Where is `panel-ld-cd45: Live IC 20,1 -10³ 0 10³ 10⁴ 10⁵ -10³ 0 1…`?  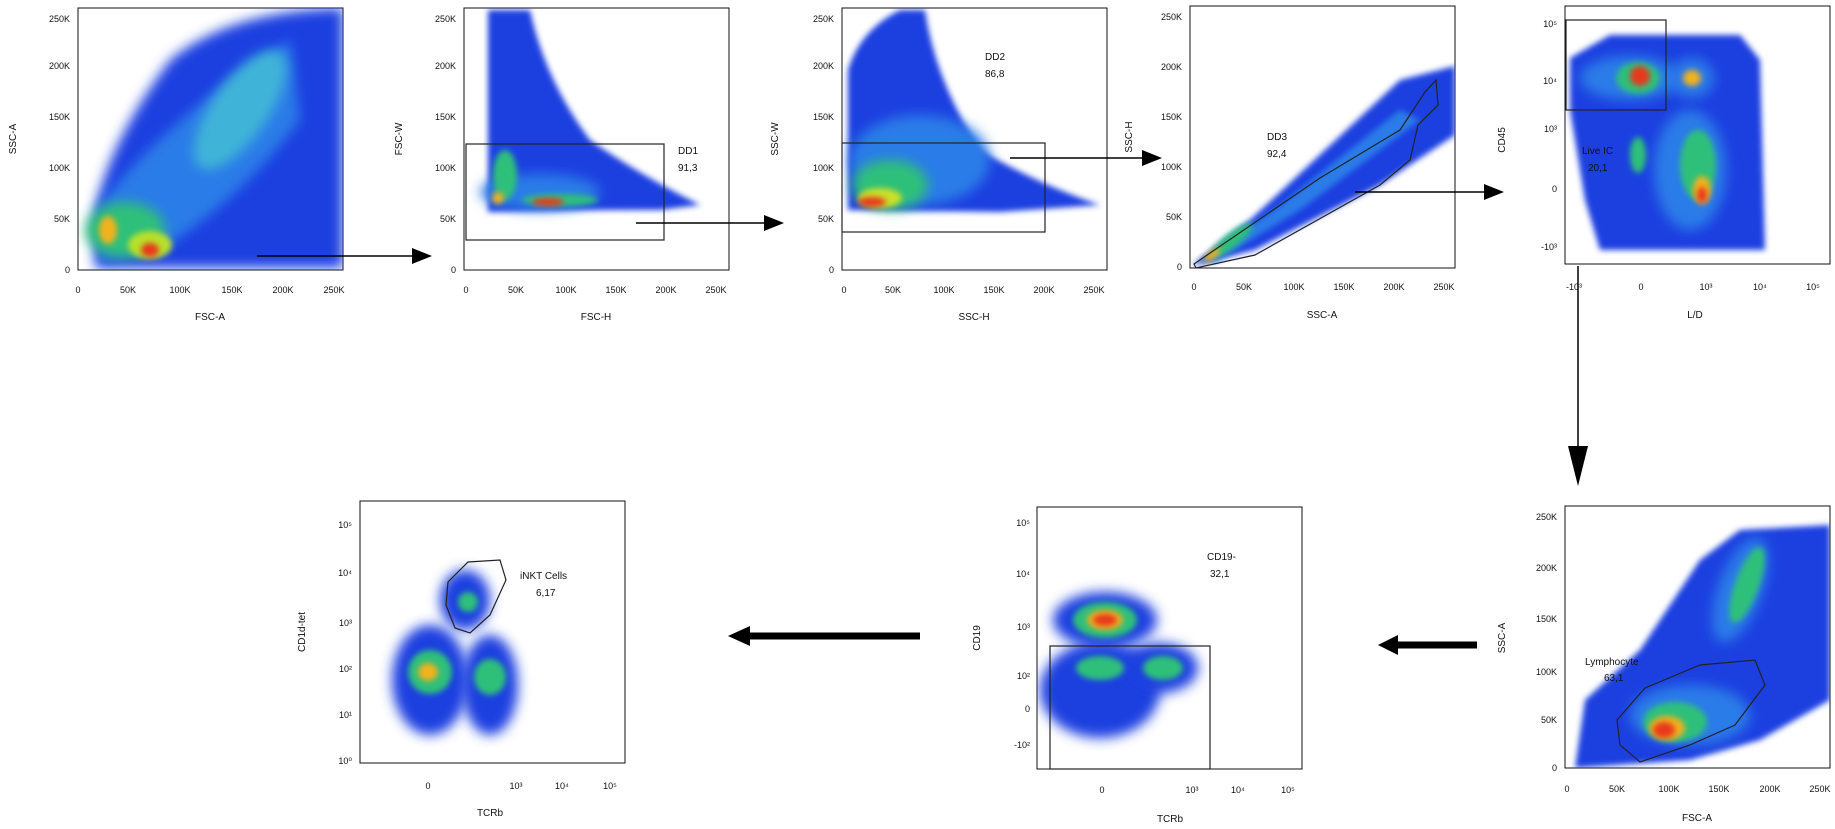 panel-ld-cd45: Live IC 20,1 -10³ 0 10³ 10⁴ 10⁵ -10³ 0 1… is located at coordinates (1664, 245).